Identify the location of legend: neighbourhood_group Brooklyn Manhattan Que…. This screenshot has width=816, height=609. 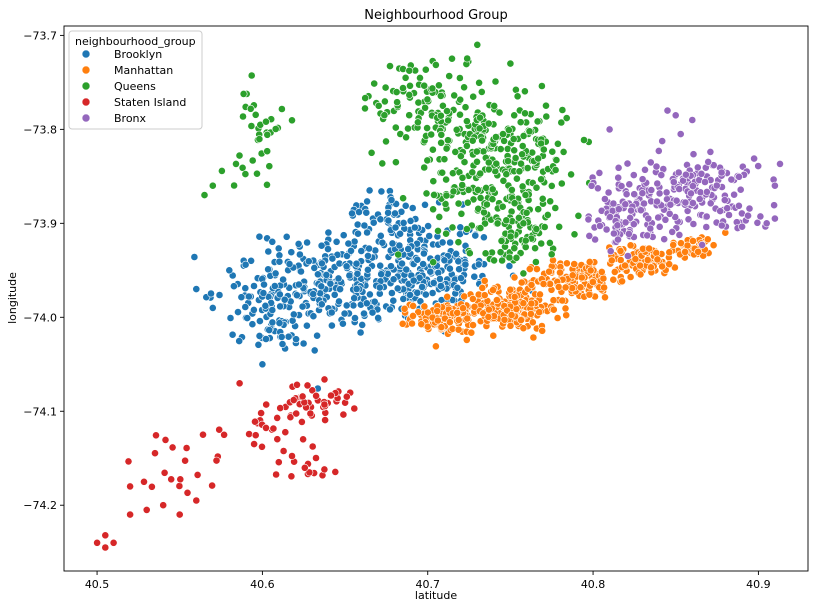
(135, 80).